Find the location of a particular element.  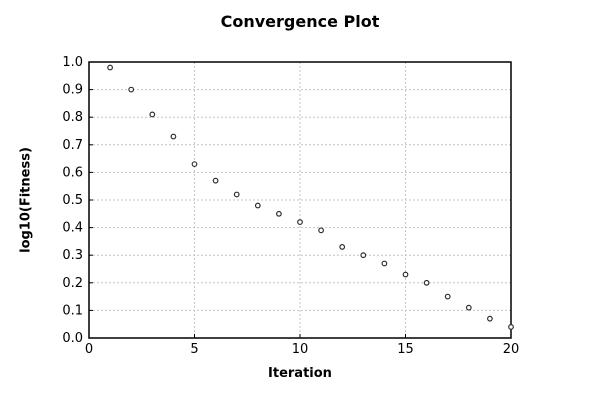

y-tick-label: 0.3 is located at coordinates (72, 255).